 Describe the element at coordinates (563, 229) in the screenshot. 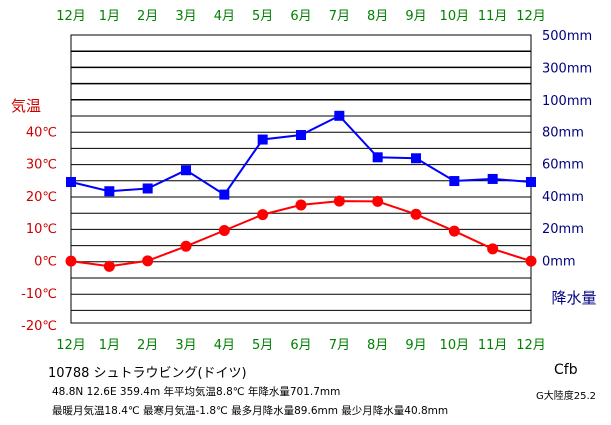

I see `precipitation-tick-label: 20mm` at that location.